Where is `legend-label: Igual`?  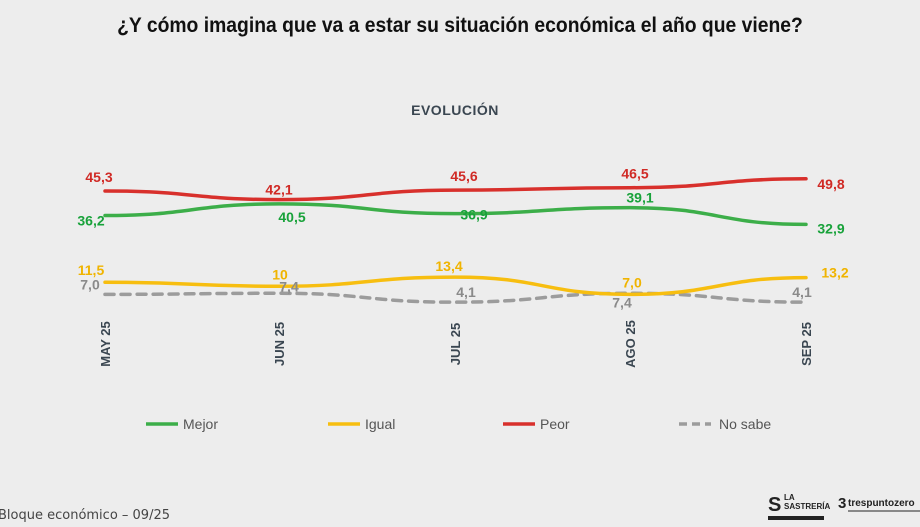 legend-label: Igual is located at coordinates (380, 424).